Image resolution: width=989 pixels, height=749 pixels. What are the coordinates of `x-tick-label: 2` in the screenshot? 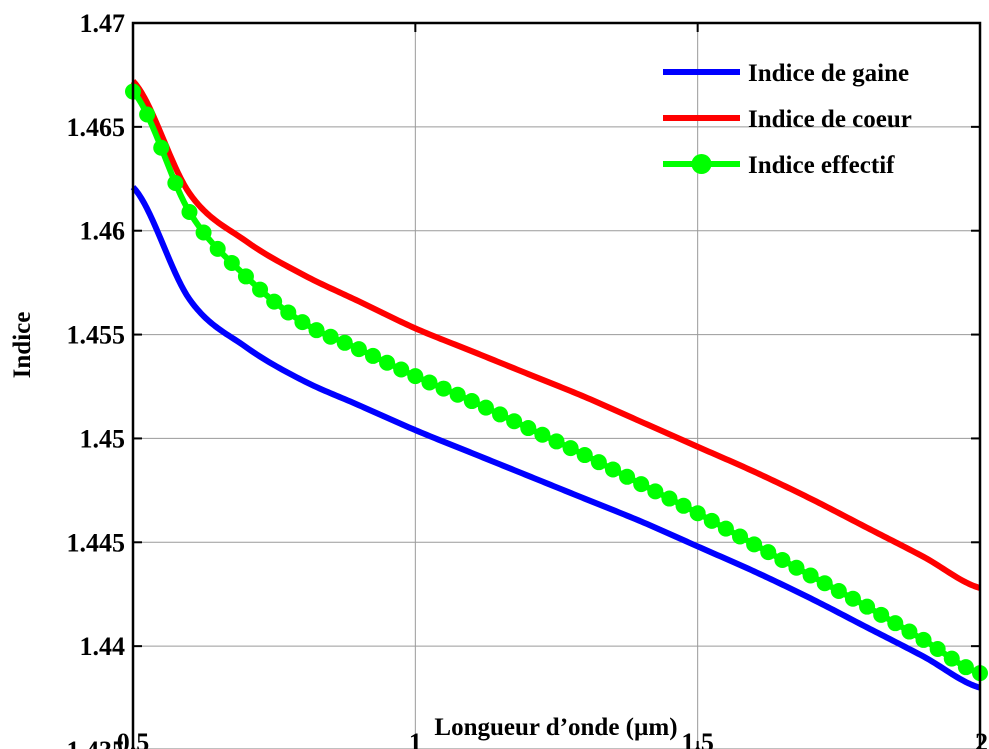 It's located at (981, 738).